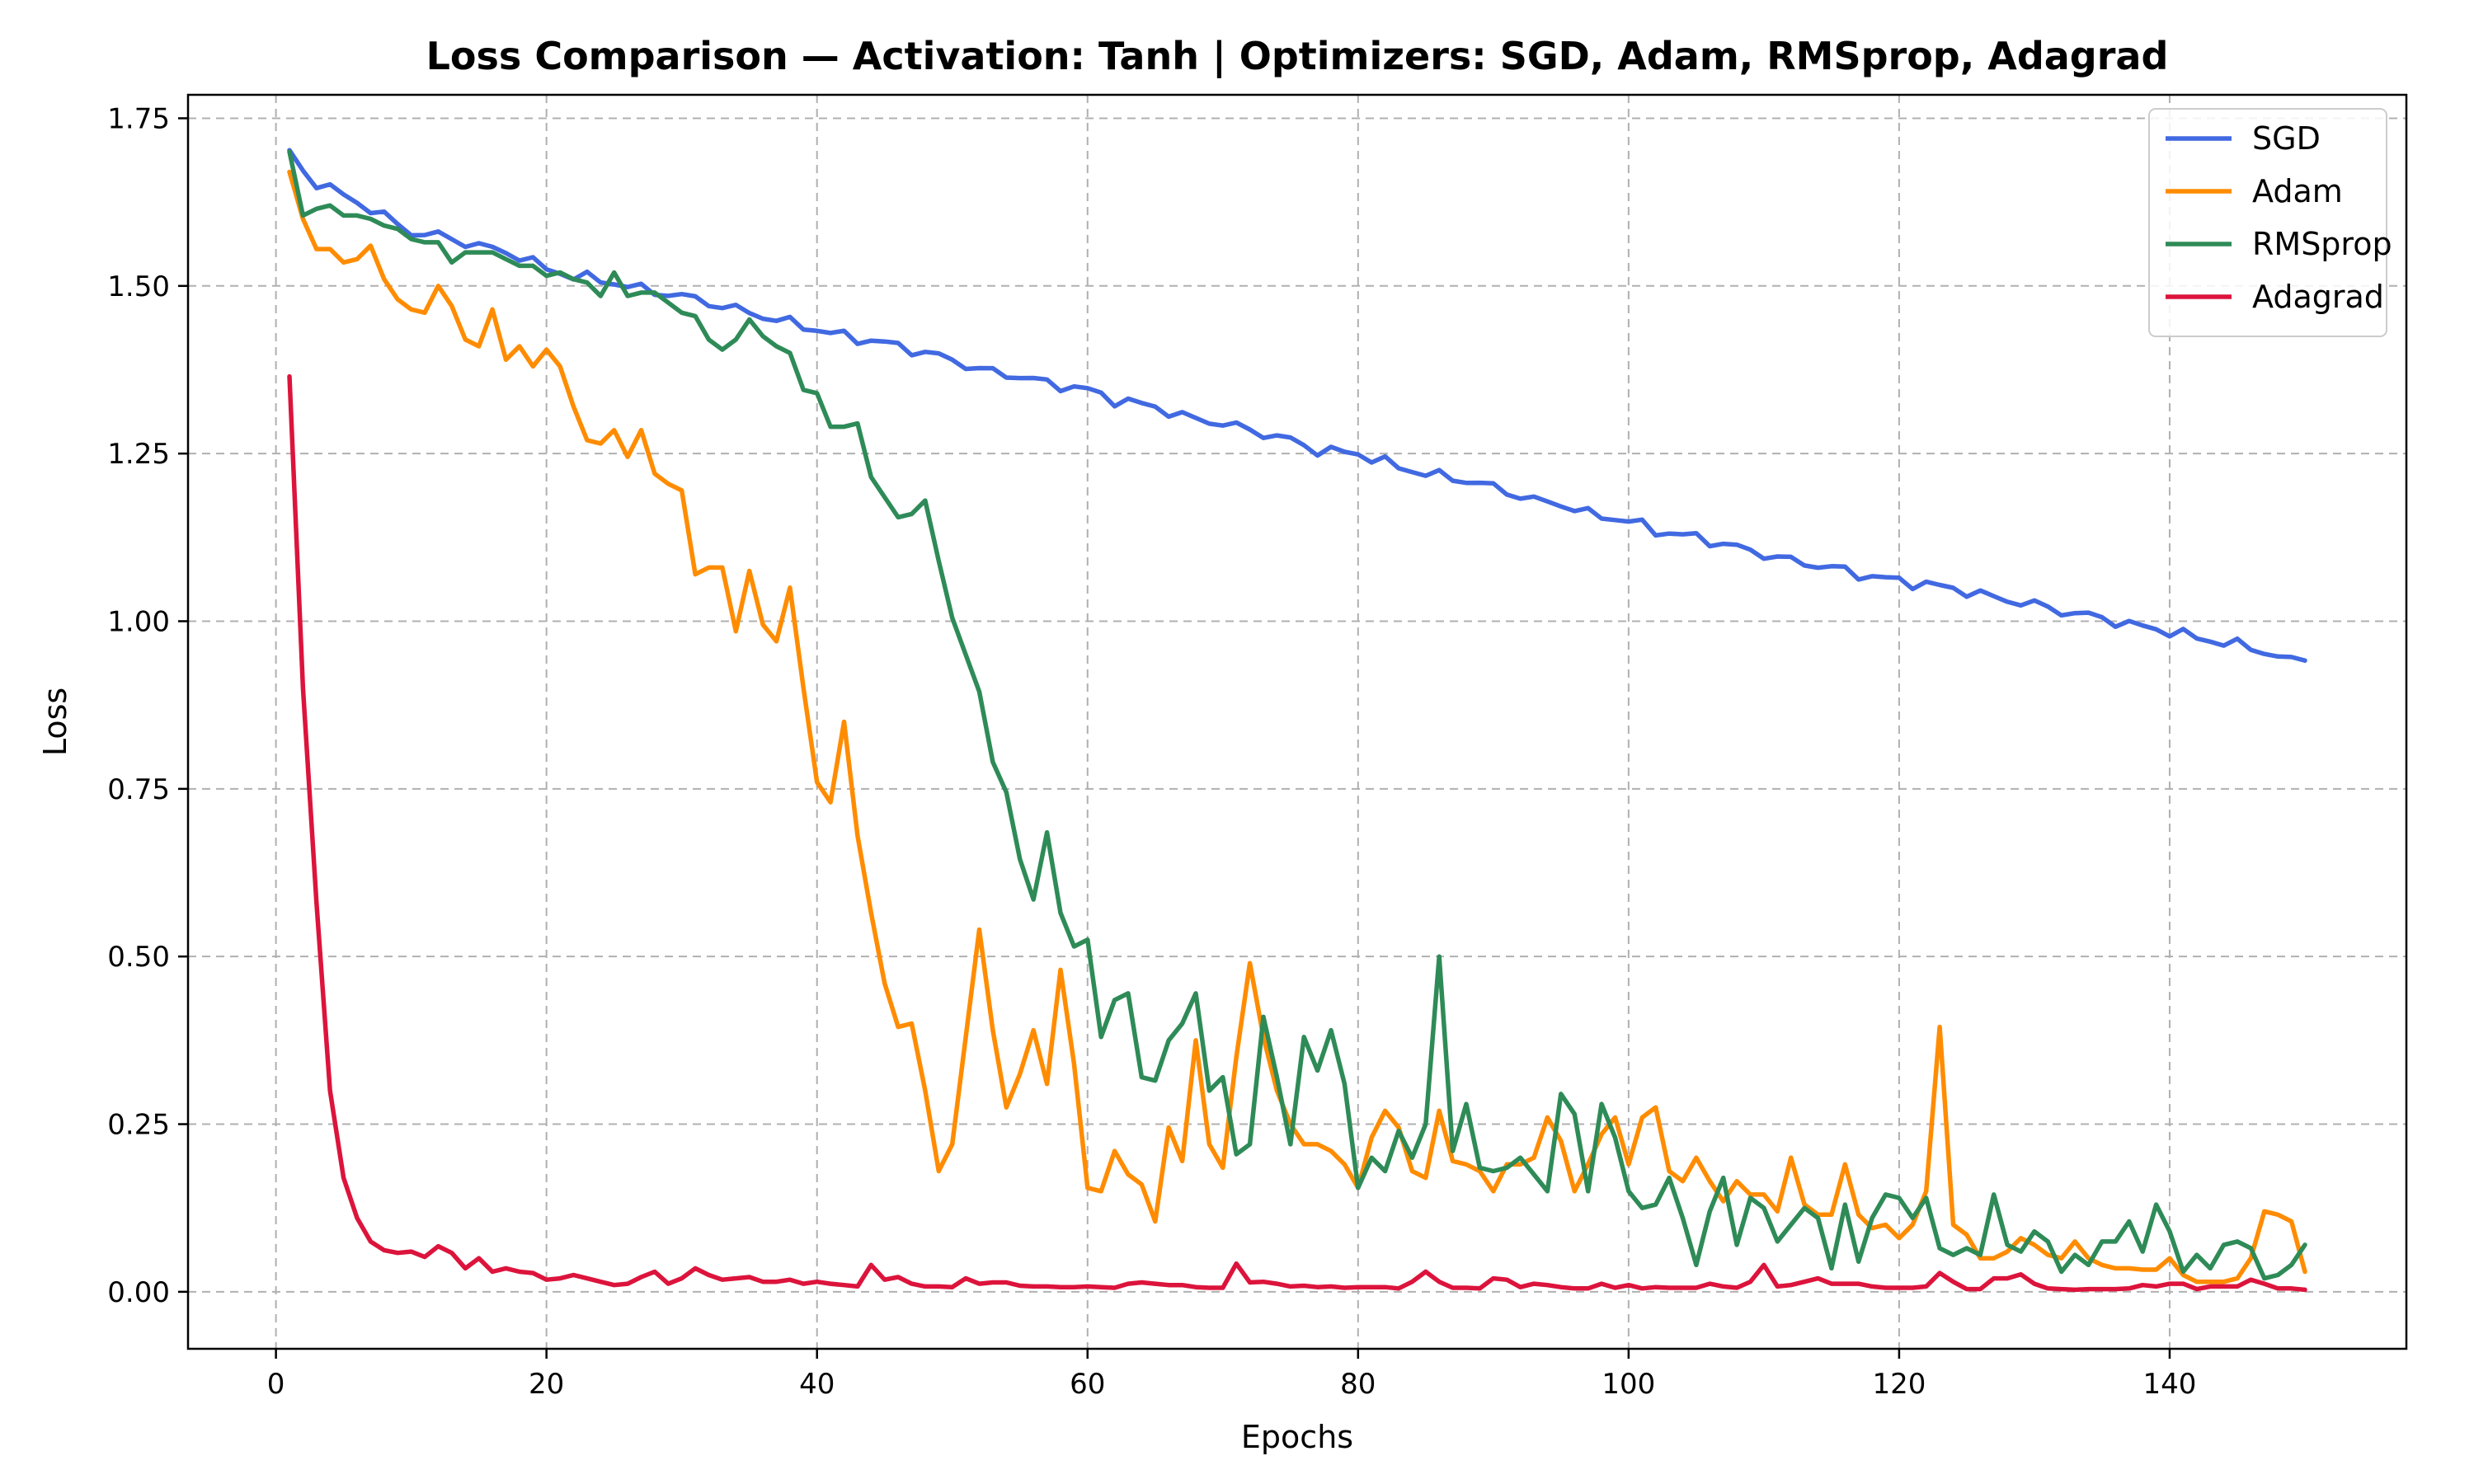 The image size is (2474, 1484). Describe the element at coordinates (2297, 191) in the screenshot. I see `legend-label-adam: Adam` at that location.